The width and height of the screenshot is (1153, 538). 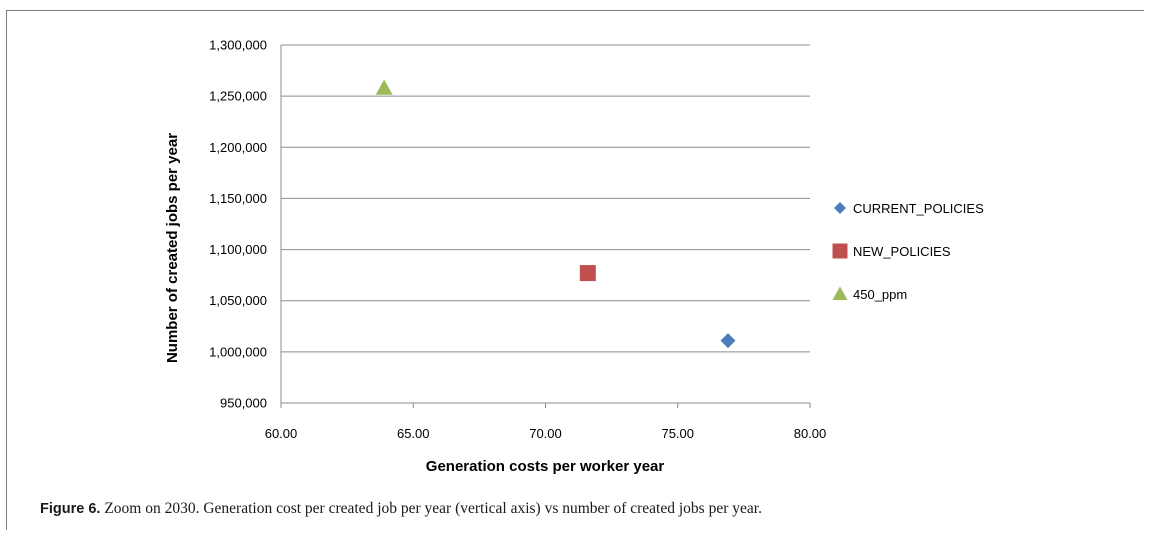 What do you see at coordinates (281, 433) in the screenshot?
I see `x-tick-label: 60.00` at bounding box center [281, 433].